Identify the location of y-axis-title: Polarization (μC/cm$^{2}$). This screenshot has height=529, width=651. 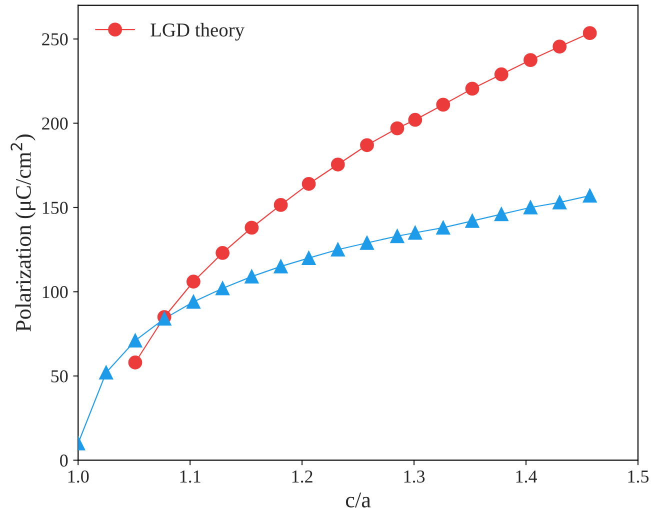
(23, 233).